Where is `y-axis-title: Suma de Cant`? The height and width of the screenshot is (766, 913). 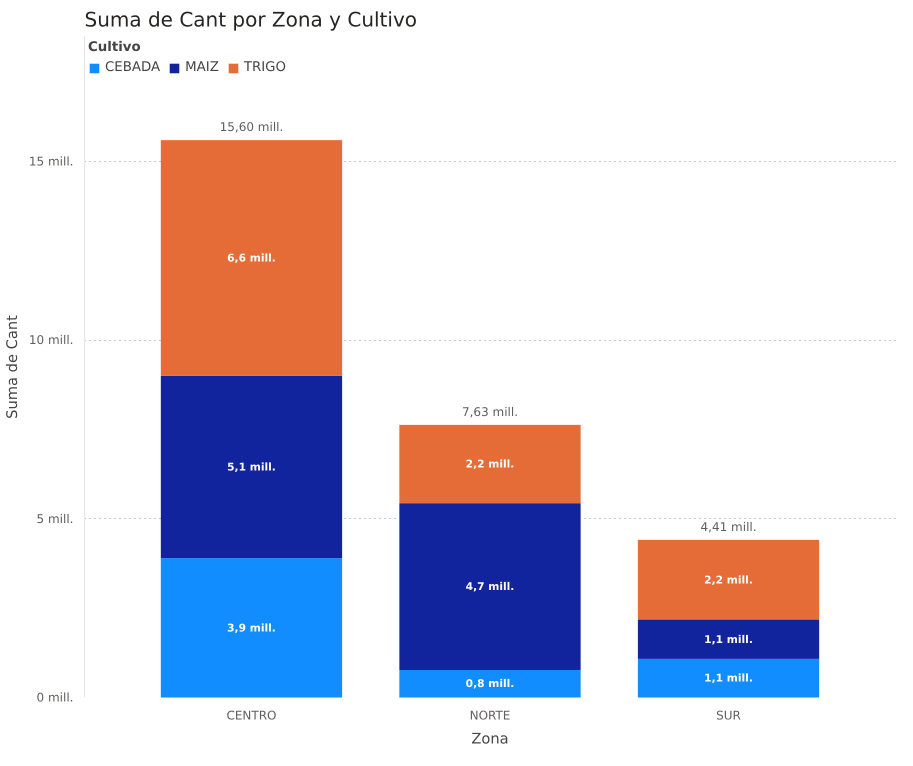 y-axis-title: Suma de Cant is located at coordinates (12, 366).